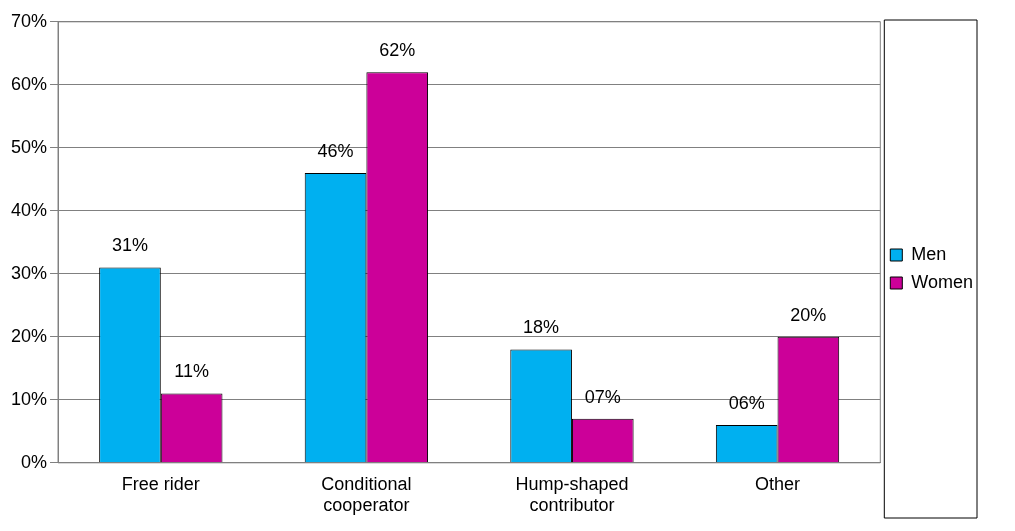 The width and height of the screenshot is (1015, 531). What do you see at coordinates (541, 327) in the screenshot?
I see `data-label: 18%` at bounding box center [541, 327].